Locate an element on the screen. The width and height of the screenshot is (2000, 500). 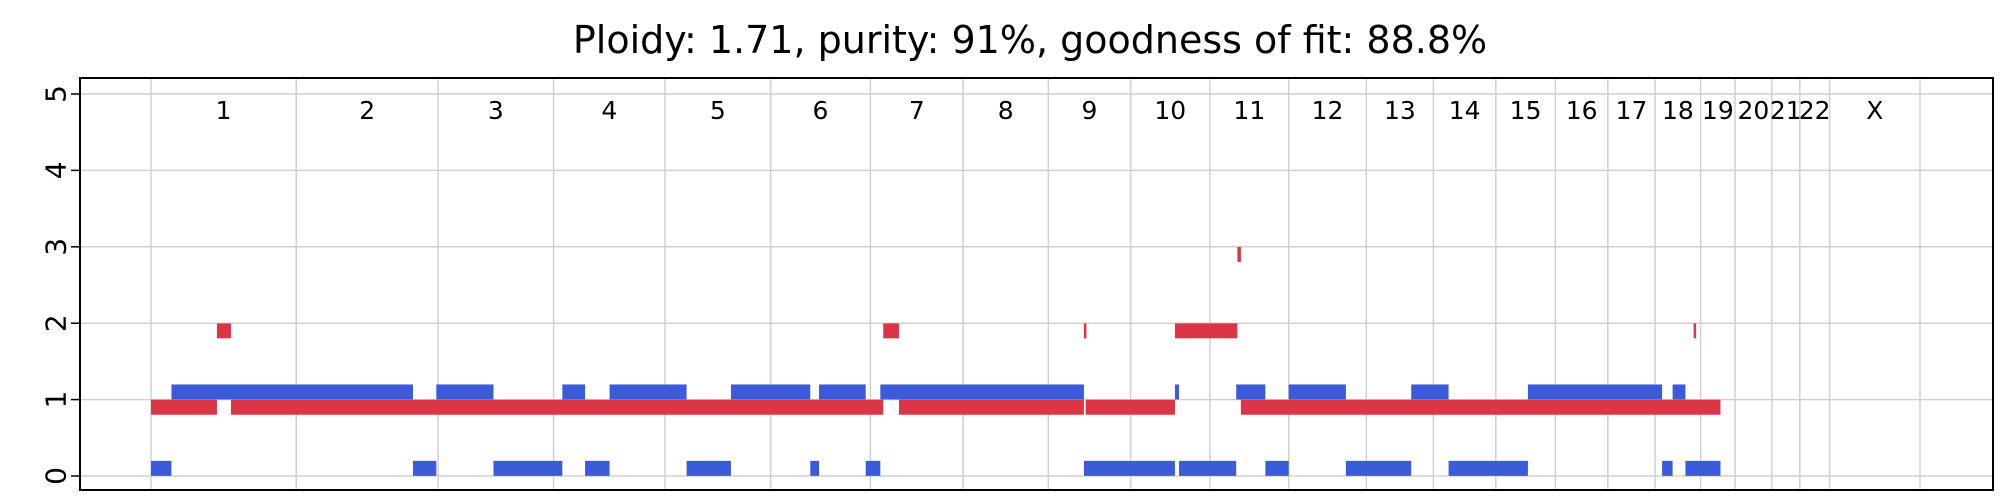
y-tick-label: 4 is located at coordinates (56, 170).